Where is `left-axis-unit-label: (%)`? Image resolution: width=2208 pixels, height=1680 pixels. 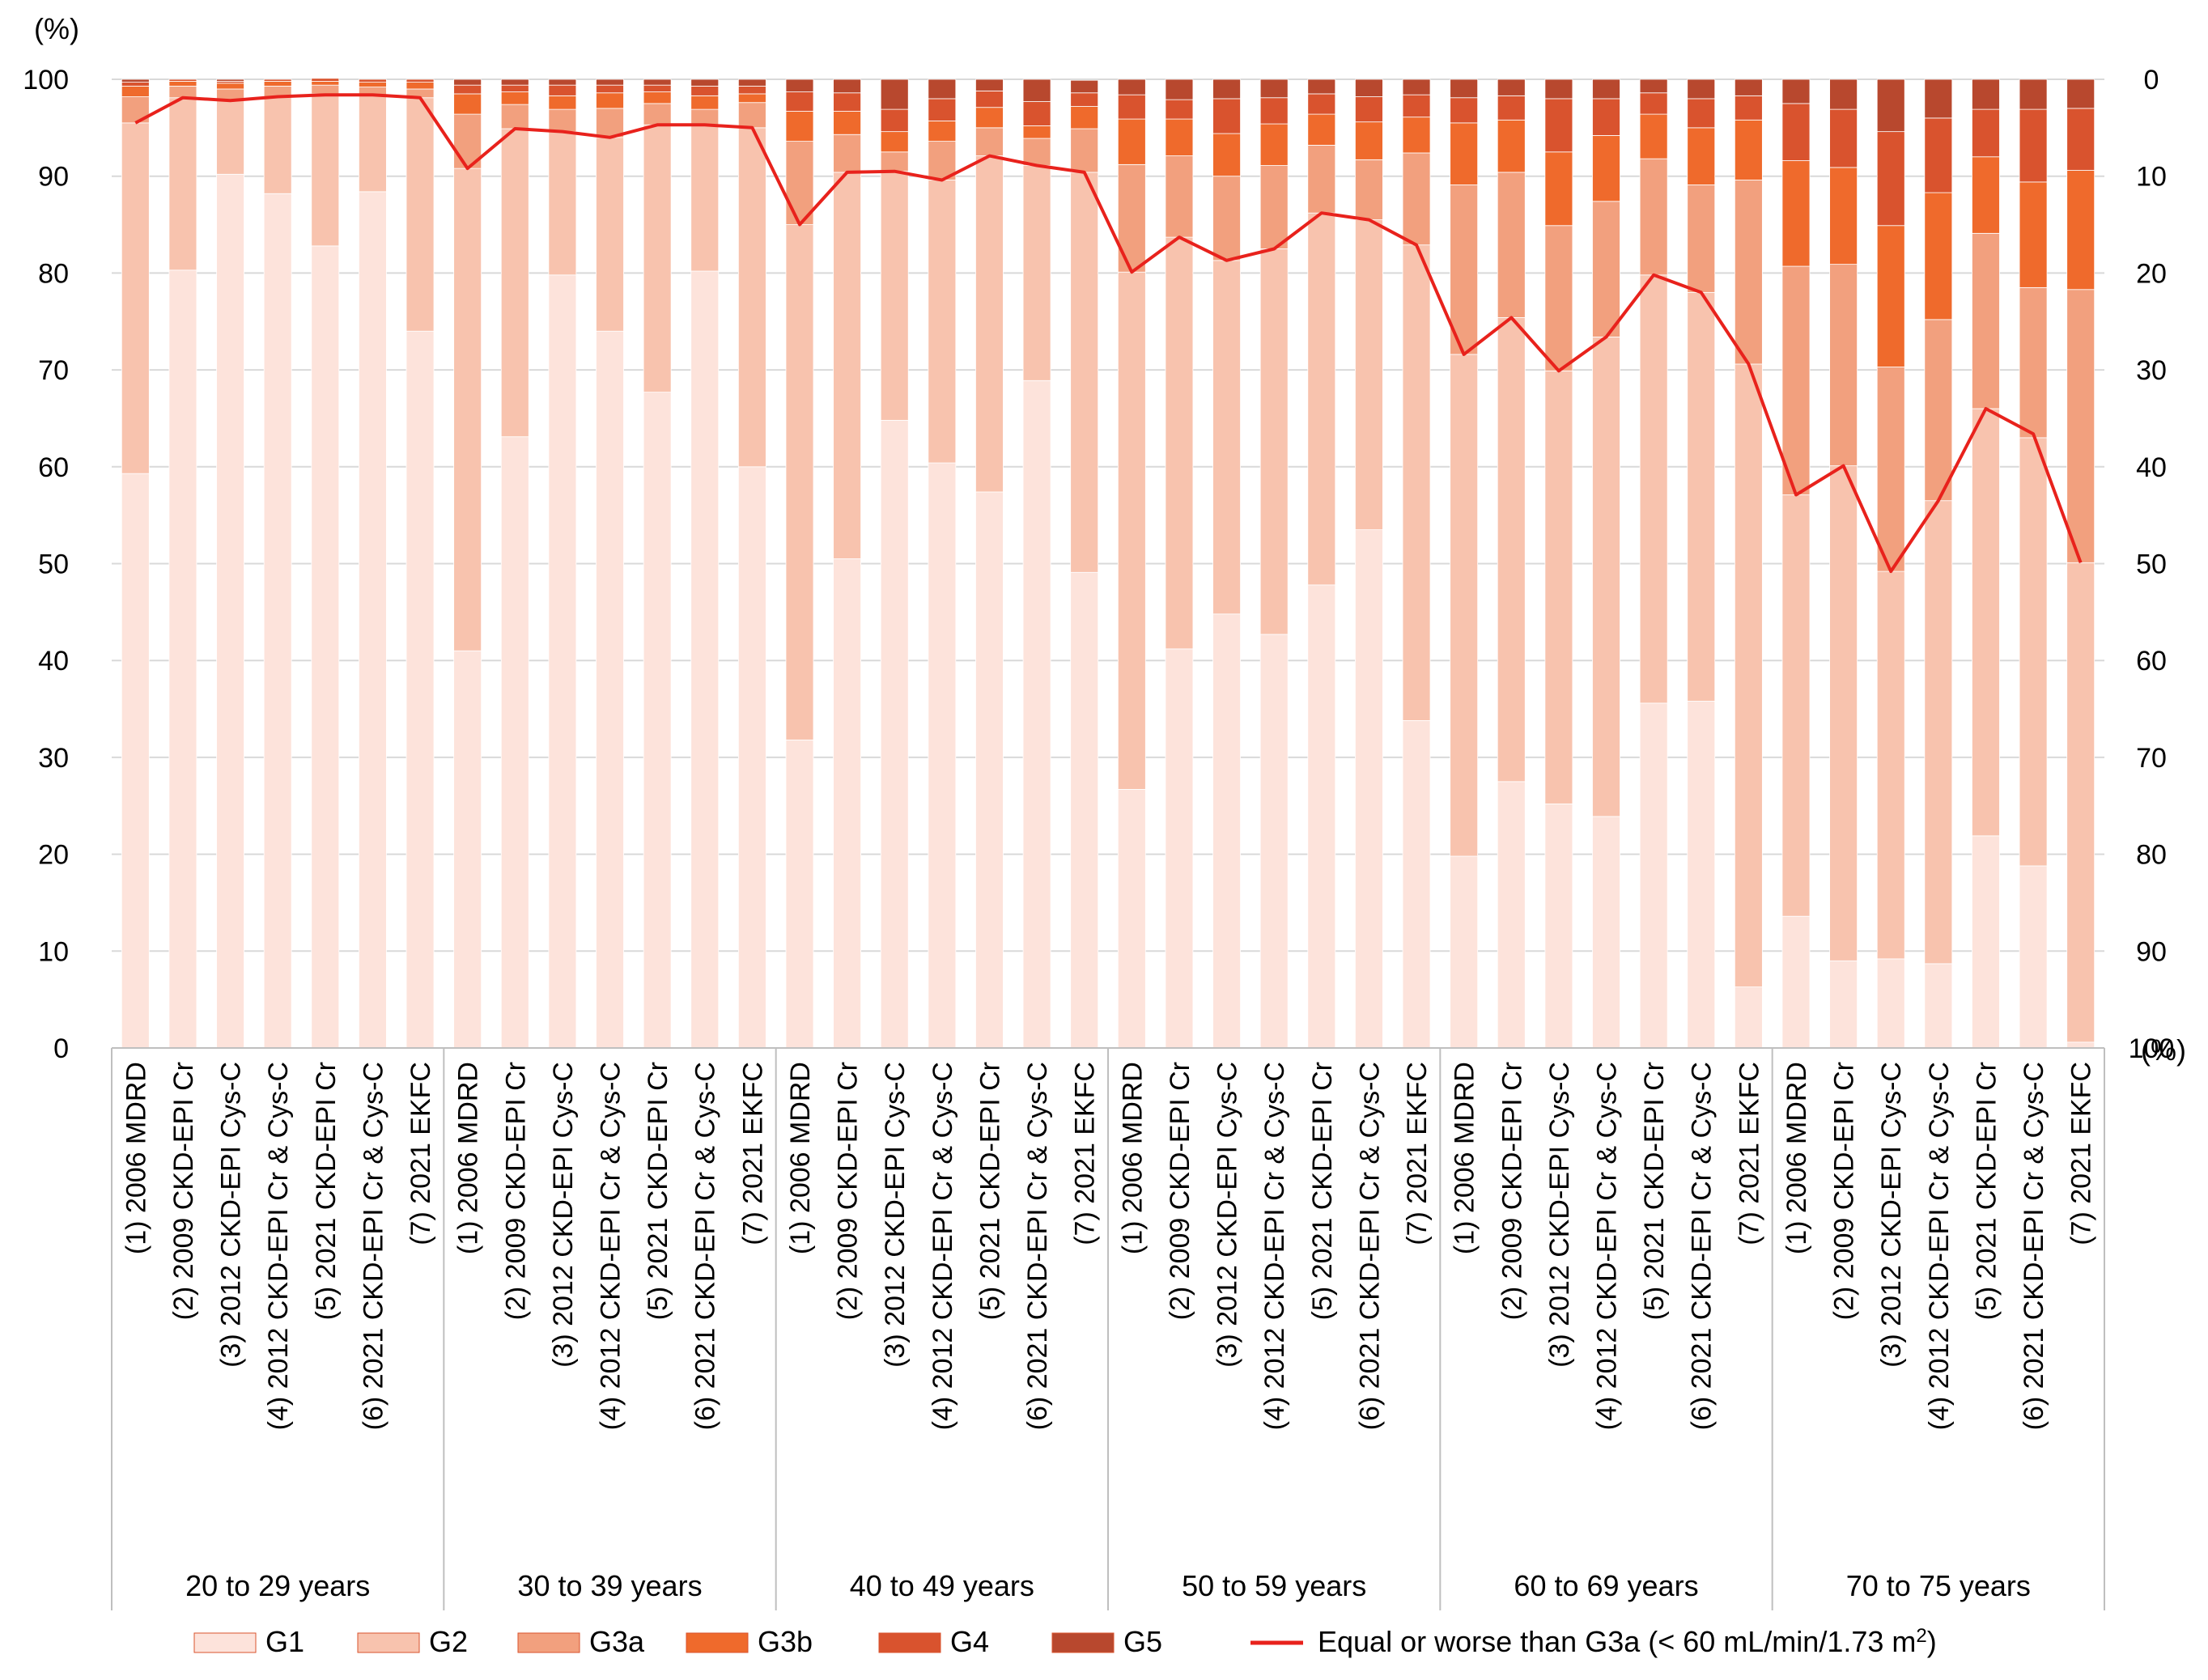
left-axis-unit-label: (%) is located at coordinates (56, 28).